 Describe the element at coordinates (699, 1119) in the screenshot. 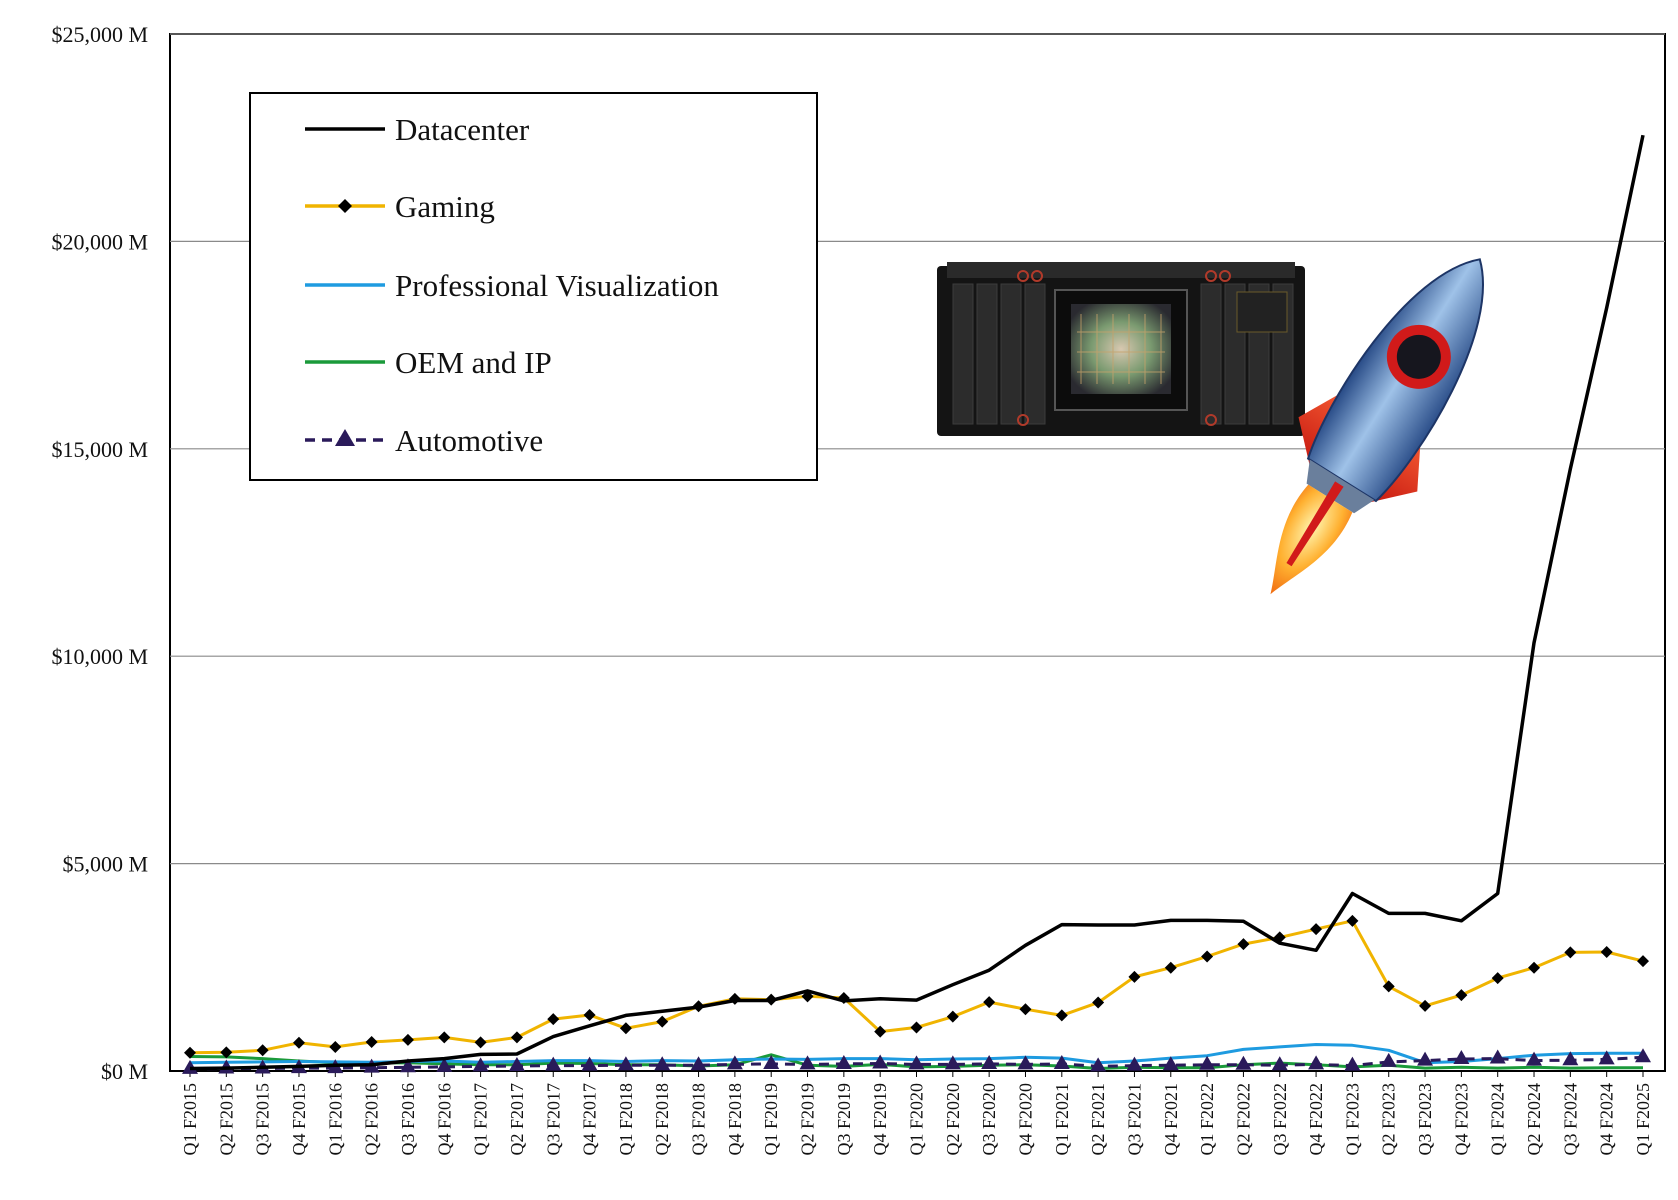

I see `x-tick-label: Q3 F2018` at that location.